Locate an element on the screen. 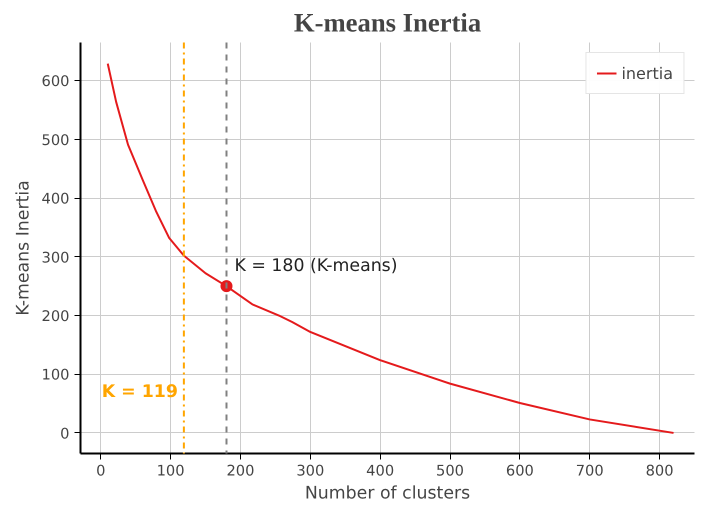 This screenshot has height=506, width=704. x-tick-label: 600 is located at coordinates (520, 471).